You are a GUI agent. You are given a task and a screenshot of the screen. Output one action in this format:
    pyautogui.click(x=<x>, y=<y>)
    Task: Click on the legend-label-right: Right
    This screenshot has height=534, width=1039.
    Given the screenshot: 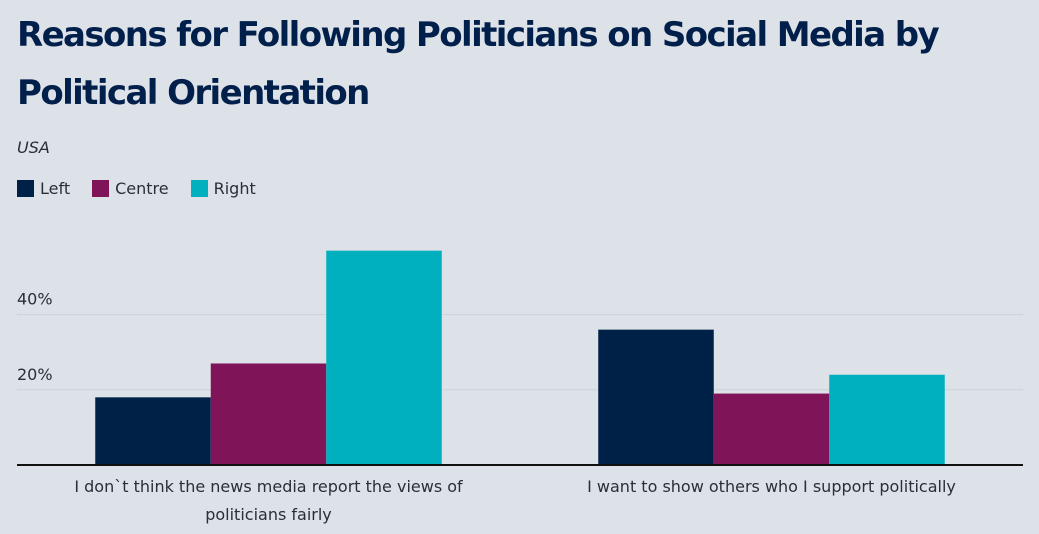 What is the action you would take?
    pyautogui.click(x=234, y=188)
    